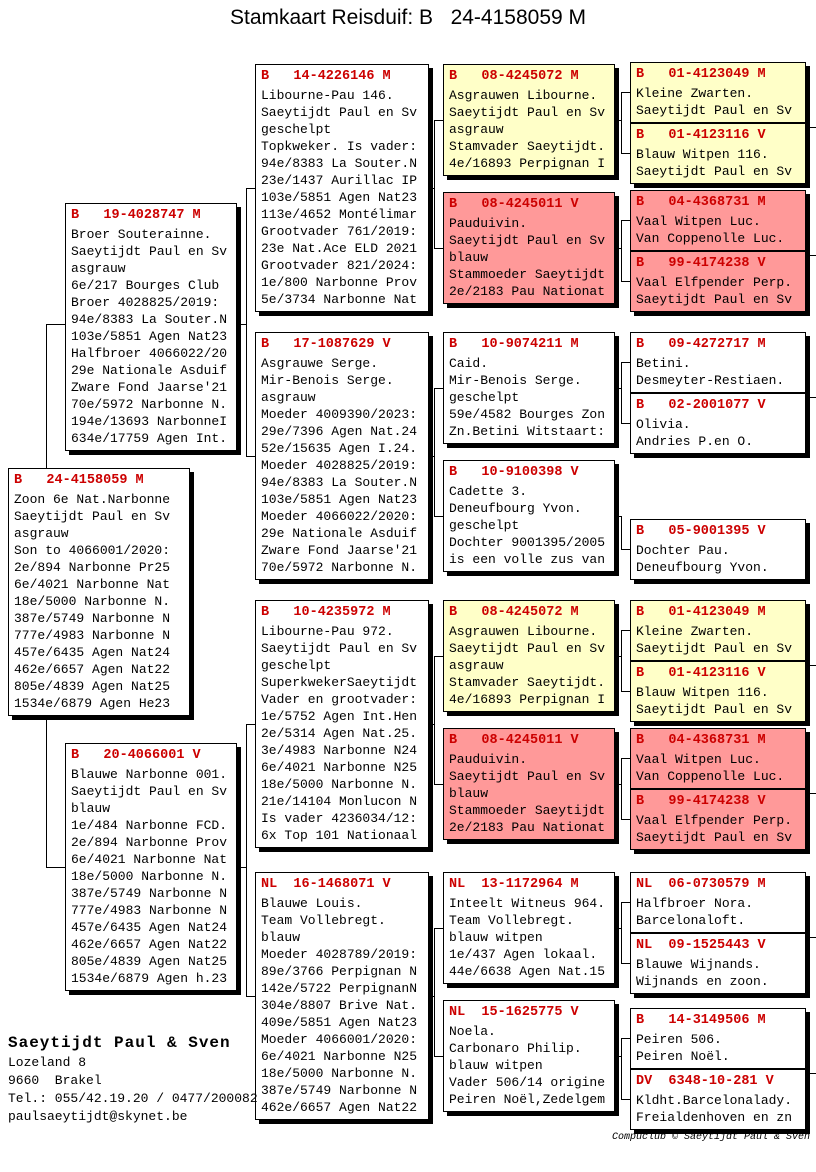 Image resolution: width=816 pixels, height=1172 pixels. Describe the element at coordinates (339, 282) in the screenshot. I see `pedigree-text-line: 1e/800 Narbonne Prov` at that location.